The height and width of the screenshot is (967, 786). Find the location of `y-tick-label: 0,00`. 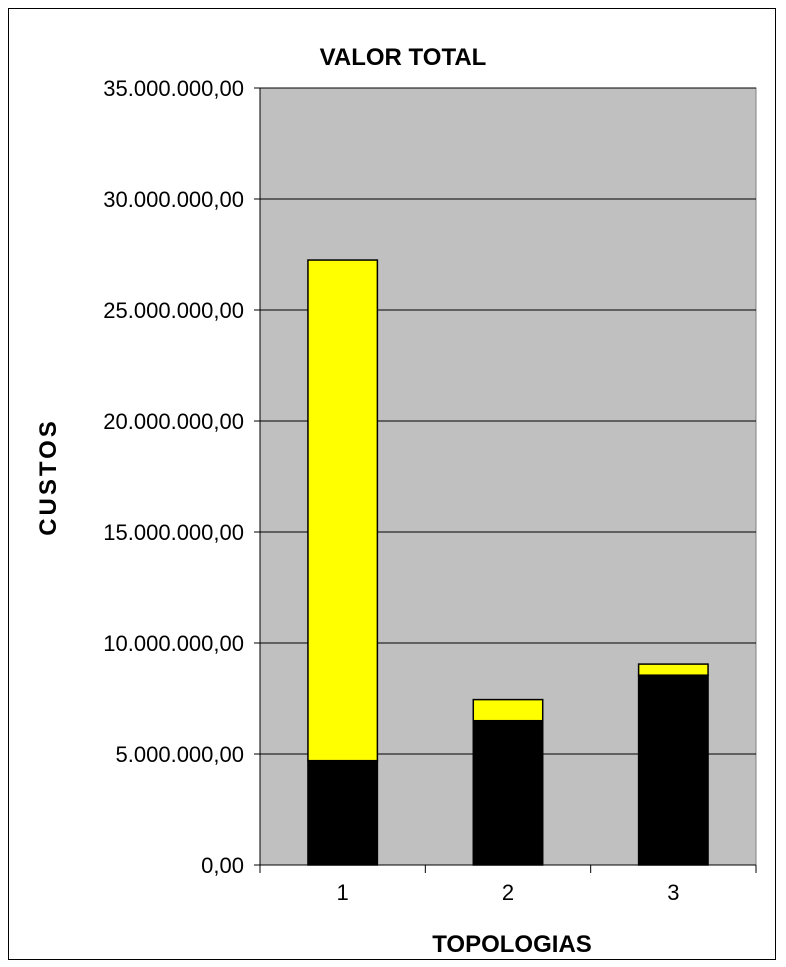

y-tick-label: 0,00 is located at coordinates (222, 865).